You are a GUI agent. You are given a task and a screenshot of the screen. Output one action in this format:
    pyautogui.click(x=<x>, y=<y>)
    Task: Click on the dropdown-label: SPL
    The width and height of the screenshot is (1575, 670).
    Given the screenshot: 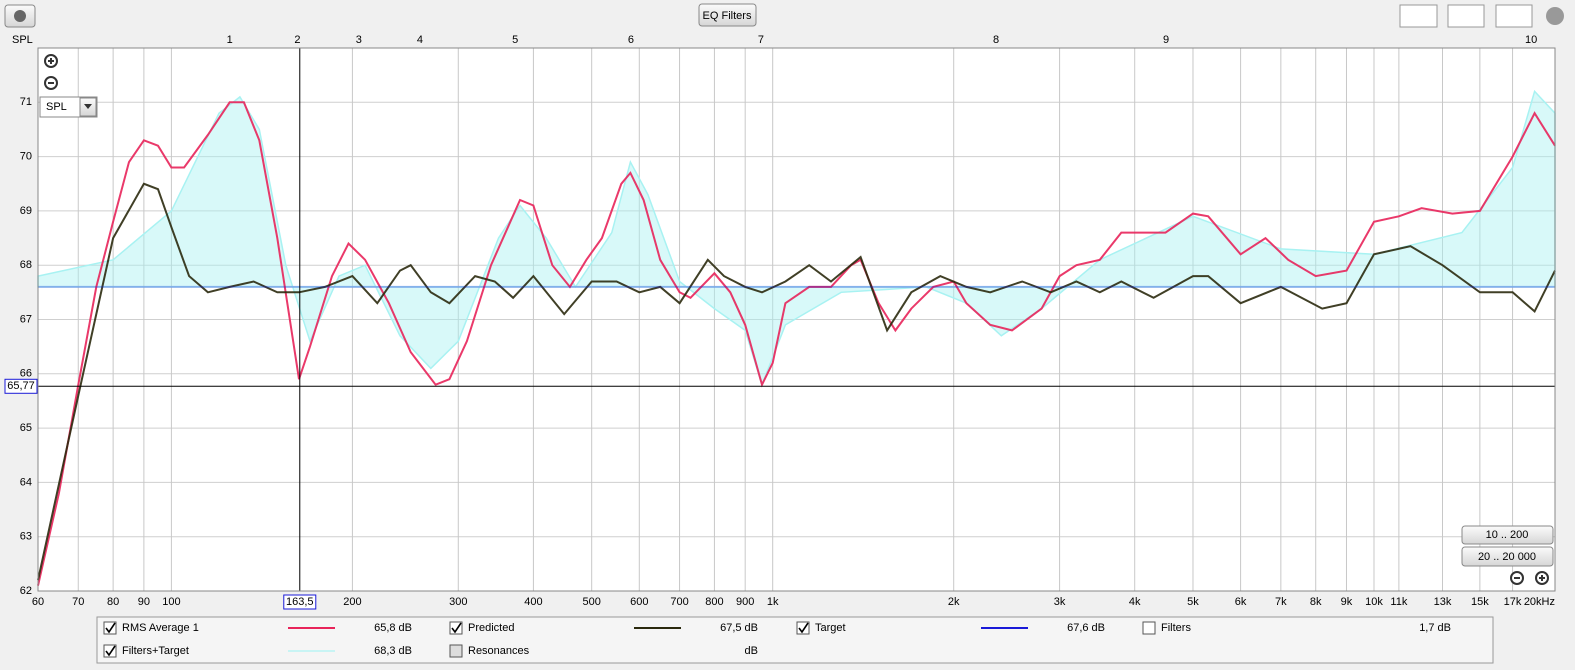 What is the action you would take?
    pyautogui.click(x=56, y=107)
    